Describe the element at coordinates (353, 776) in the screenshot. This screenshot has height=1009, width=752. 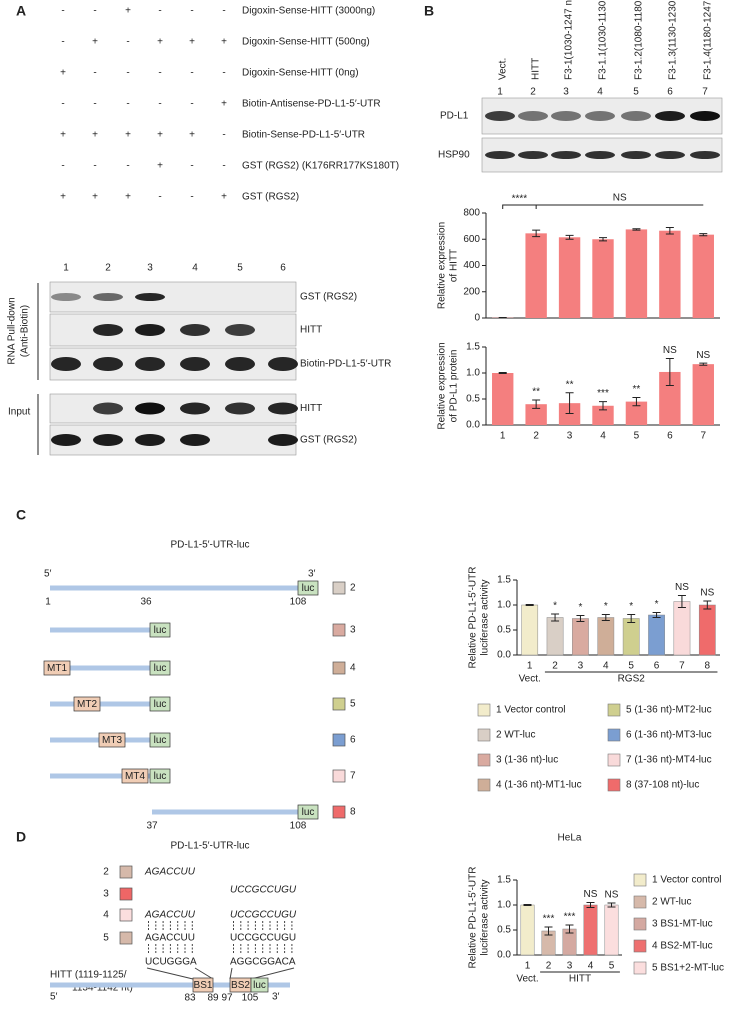
I see `row-number: 7` at that location.